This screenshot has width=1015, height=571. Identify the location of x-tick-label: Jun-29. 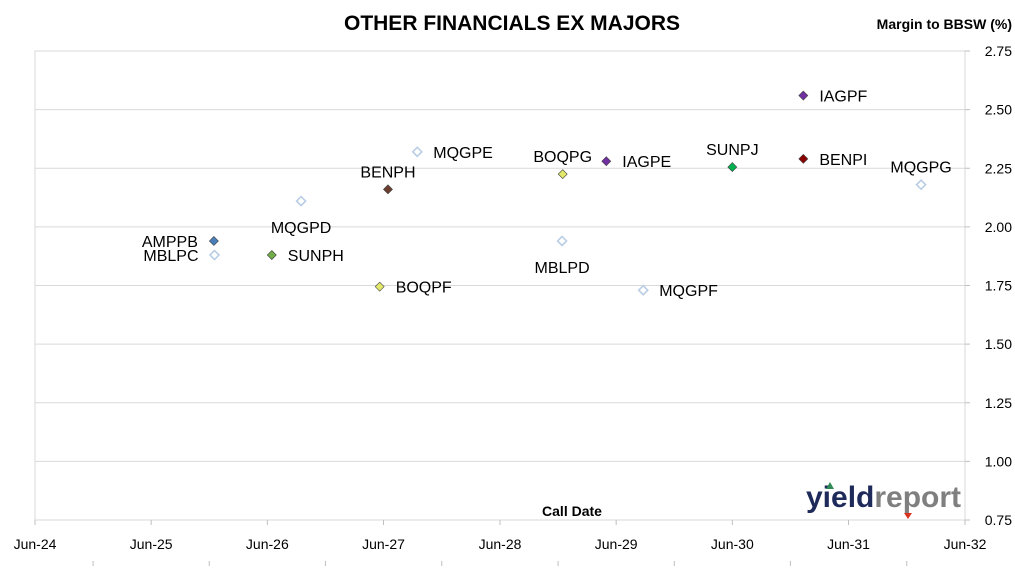
(616, 544).